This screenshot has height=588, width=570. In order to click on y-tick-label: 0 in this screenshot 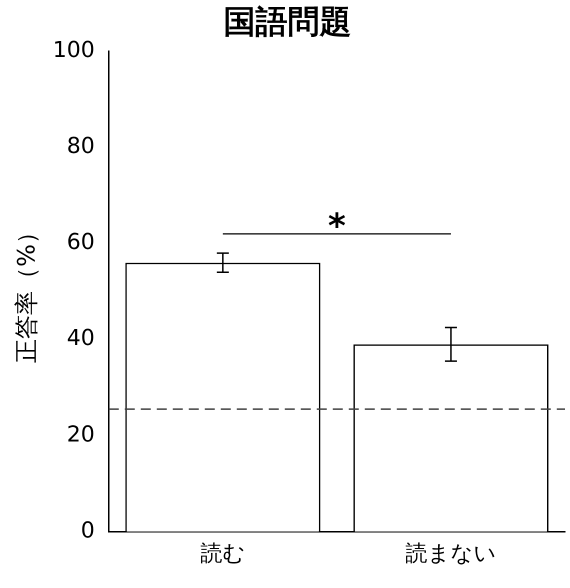, I will do `click(87, 531)`.